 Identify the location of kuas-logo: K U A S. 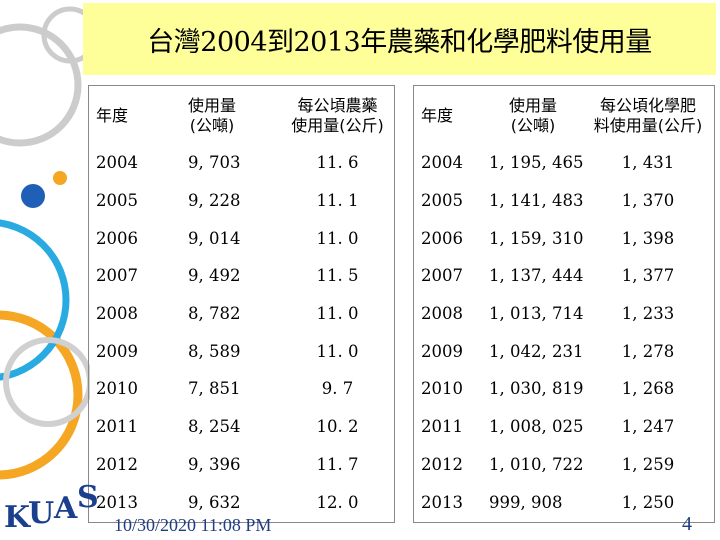
(53, 509).